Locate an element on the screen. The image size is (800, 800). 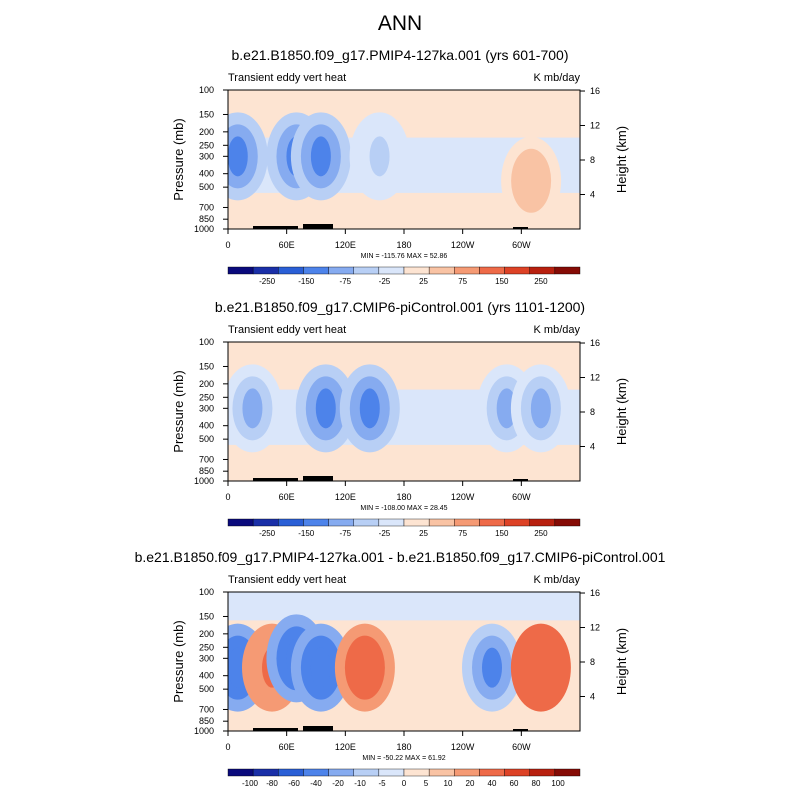
y-tick-label: 1000 is located at coordinates (204, 481).